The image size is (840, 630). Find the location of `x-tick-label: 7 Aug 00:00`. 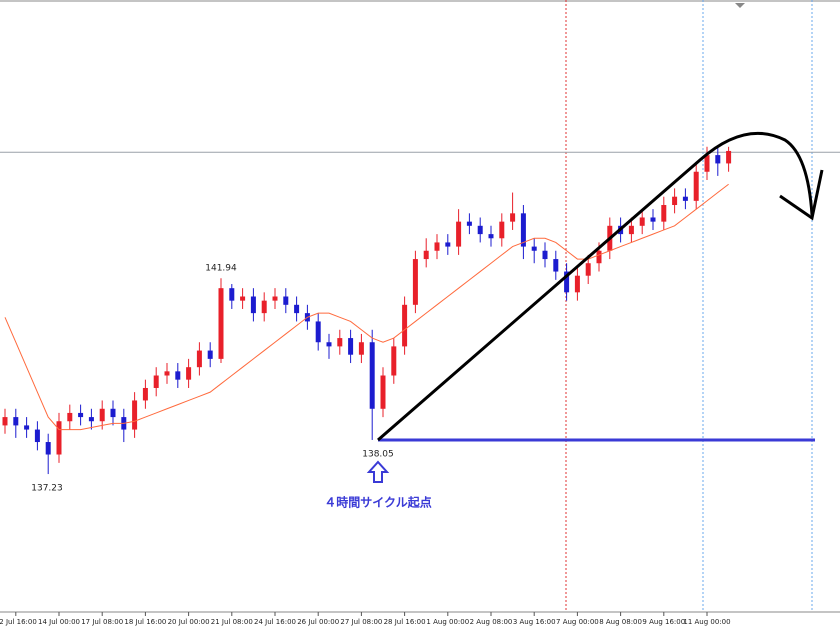

x-tick-label: 7 Aug 00:00 is located at coordinates (577, 622).